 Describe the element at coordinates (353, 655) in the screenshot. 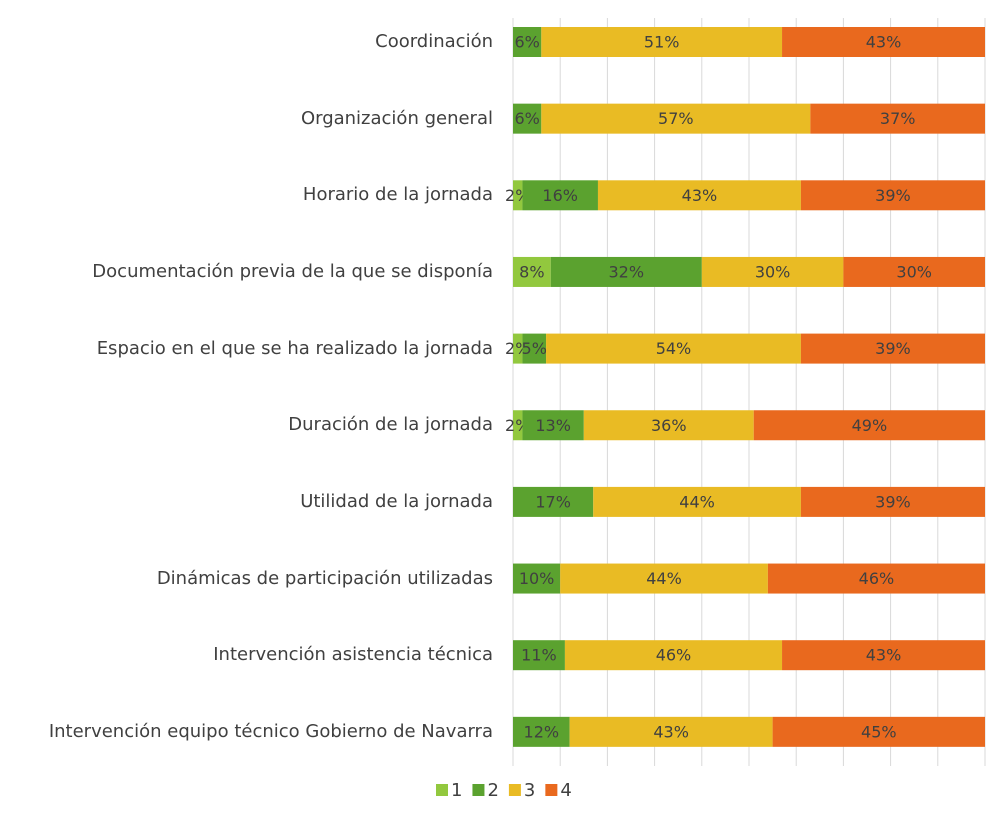

I see `category-text: Intervención asistencia técnica` at that location.